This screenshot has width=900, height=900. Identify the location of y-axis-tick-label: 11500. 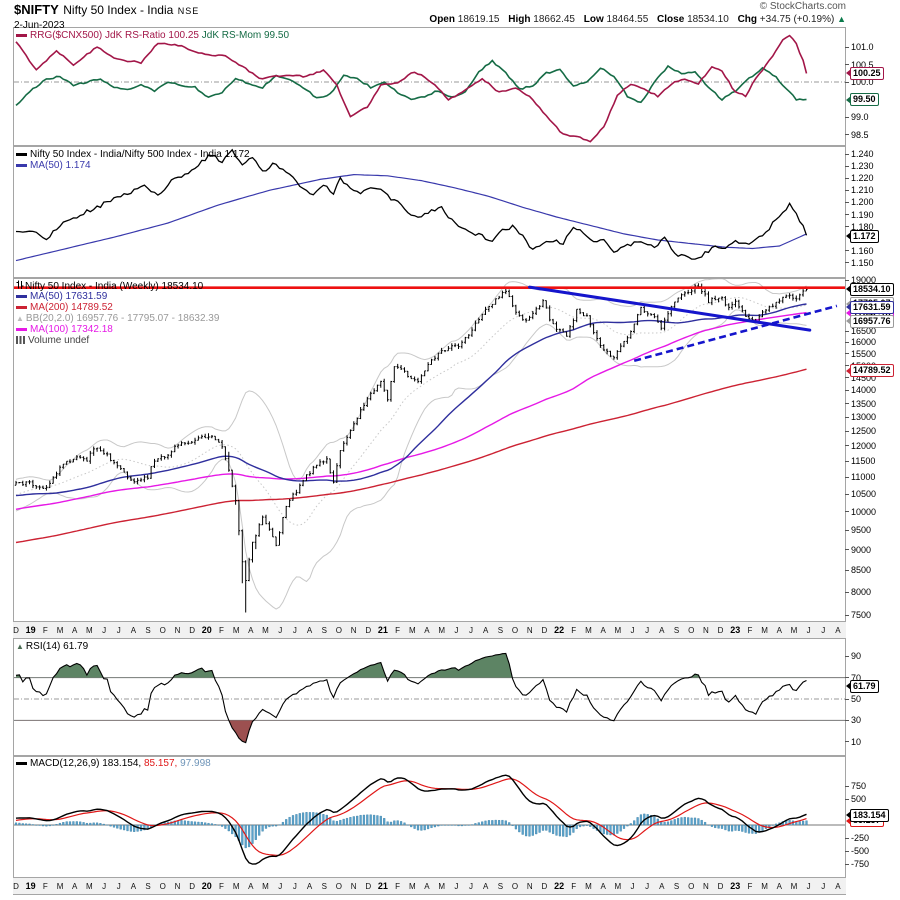
(863, 461).